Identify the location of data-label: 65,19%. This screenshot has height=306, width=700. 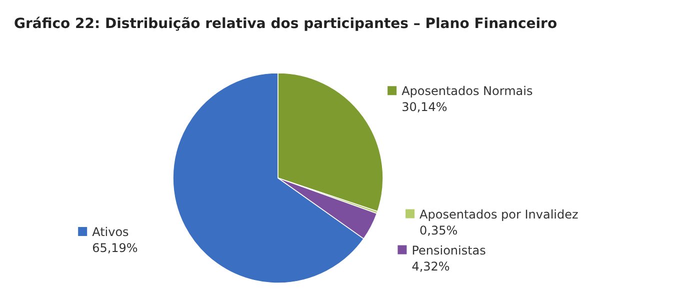
(115, 248).